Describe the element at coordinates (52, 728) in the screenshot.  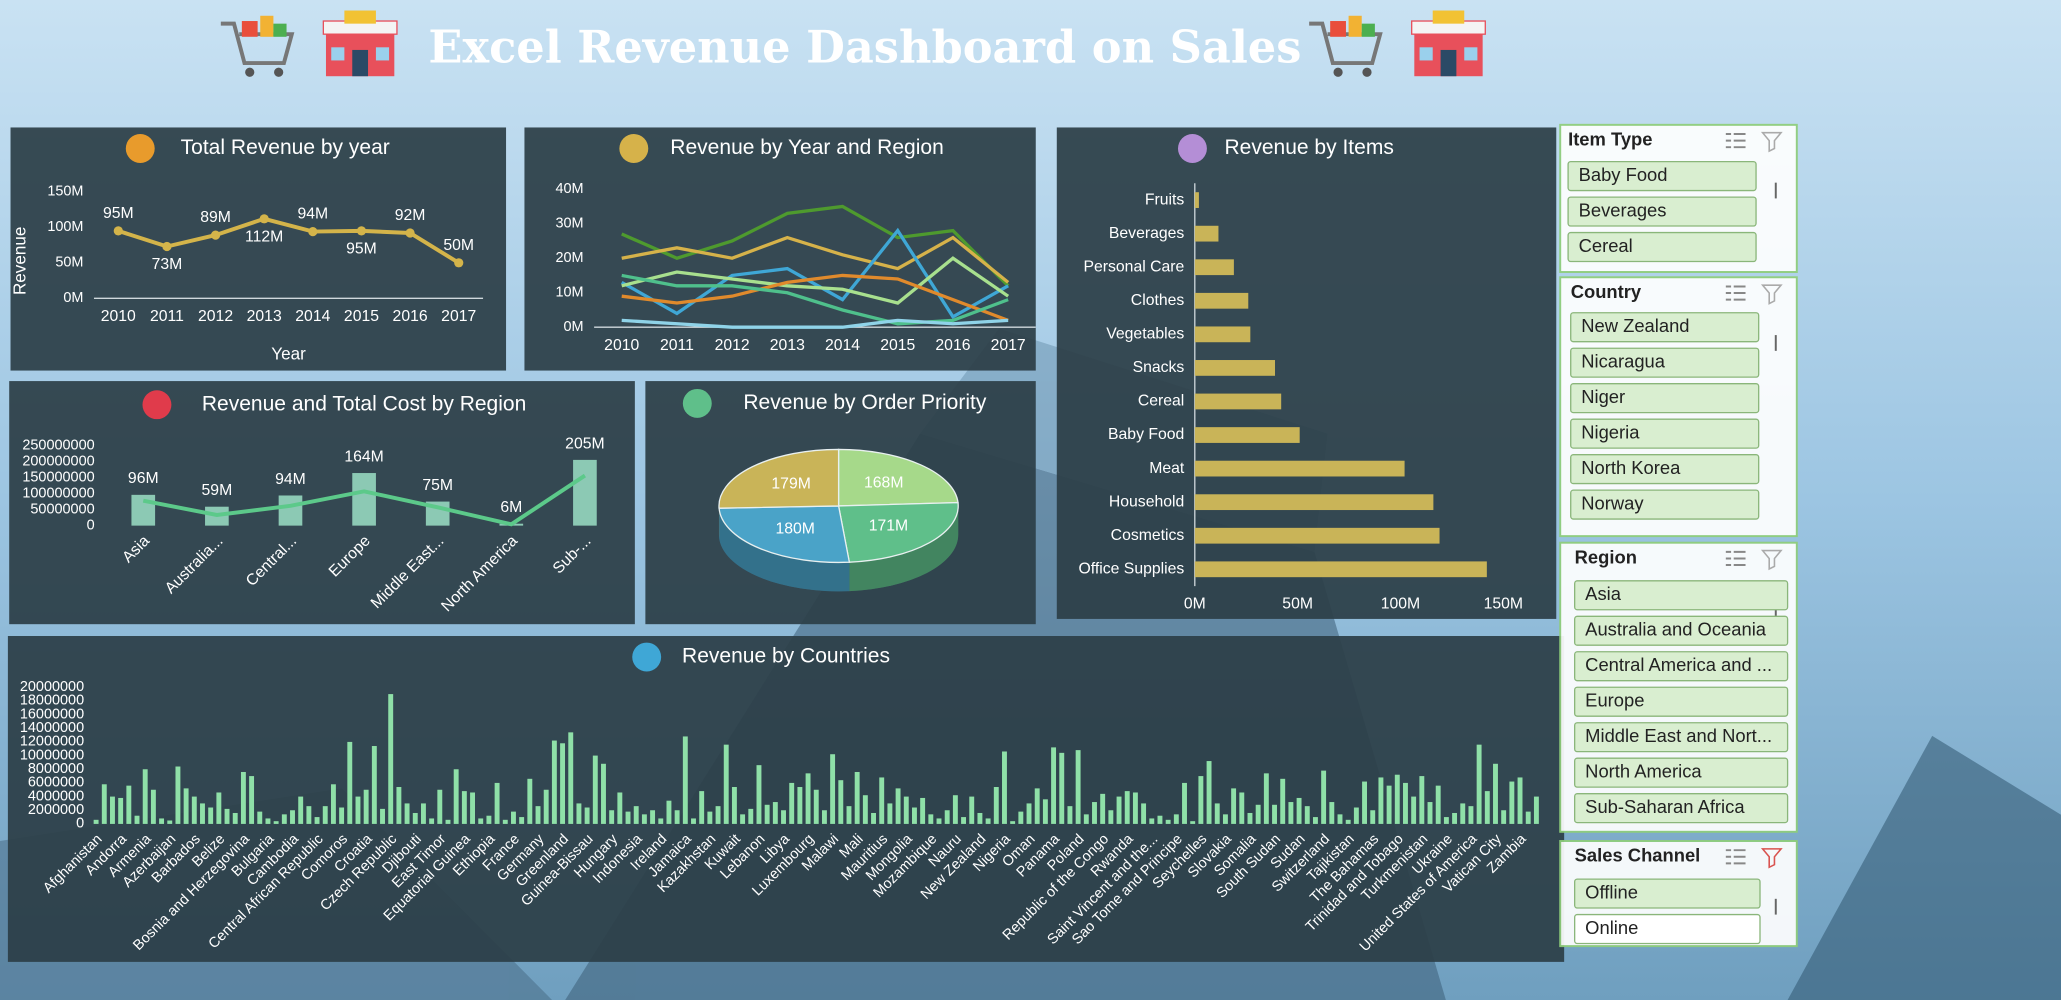
I see `y-tick-label: 14000000` at that location.